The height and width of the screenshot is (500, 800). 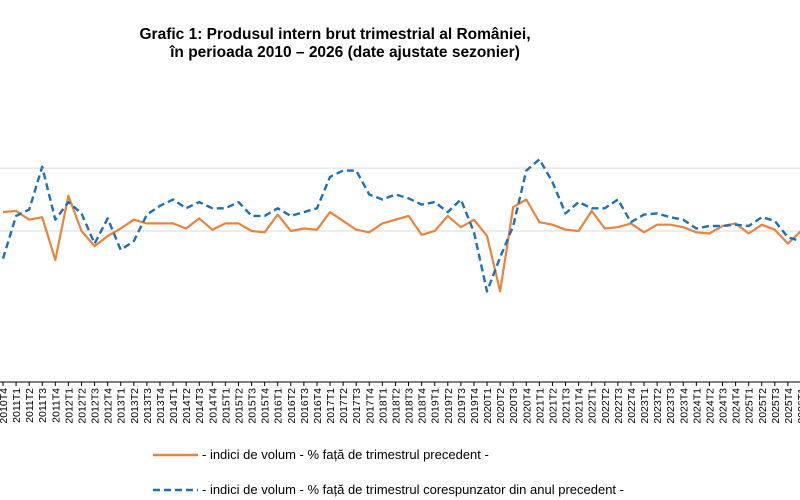 I want to click on x-tick-label: 2024T4, so click(x=737, y=406).